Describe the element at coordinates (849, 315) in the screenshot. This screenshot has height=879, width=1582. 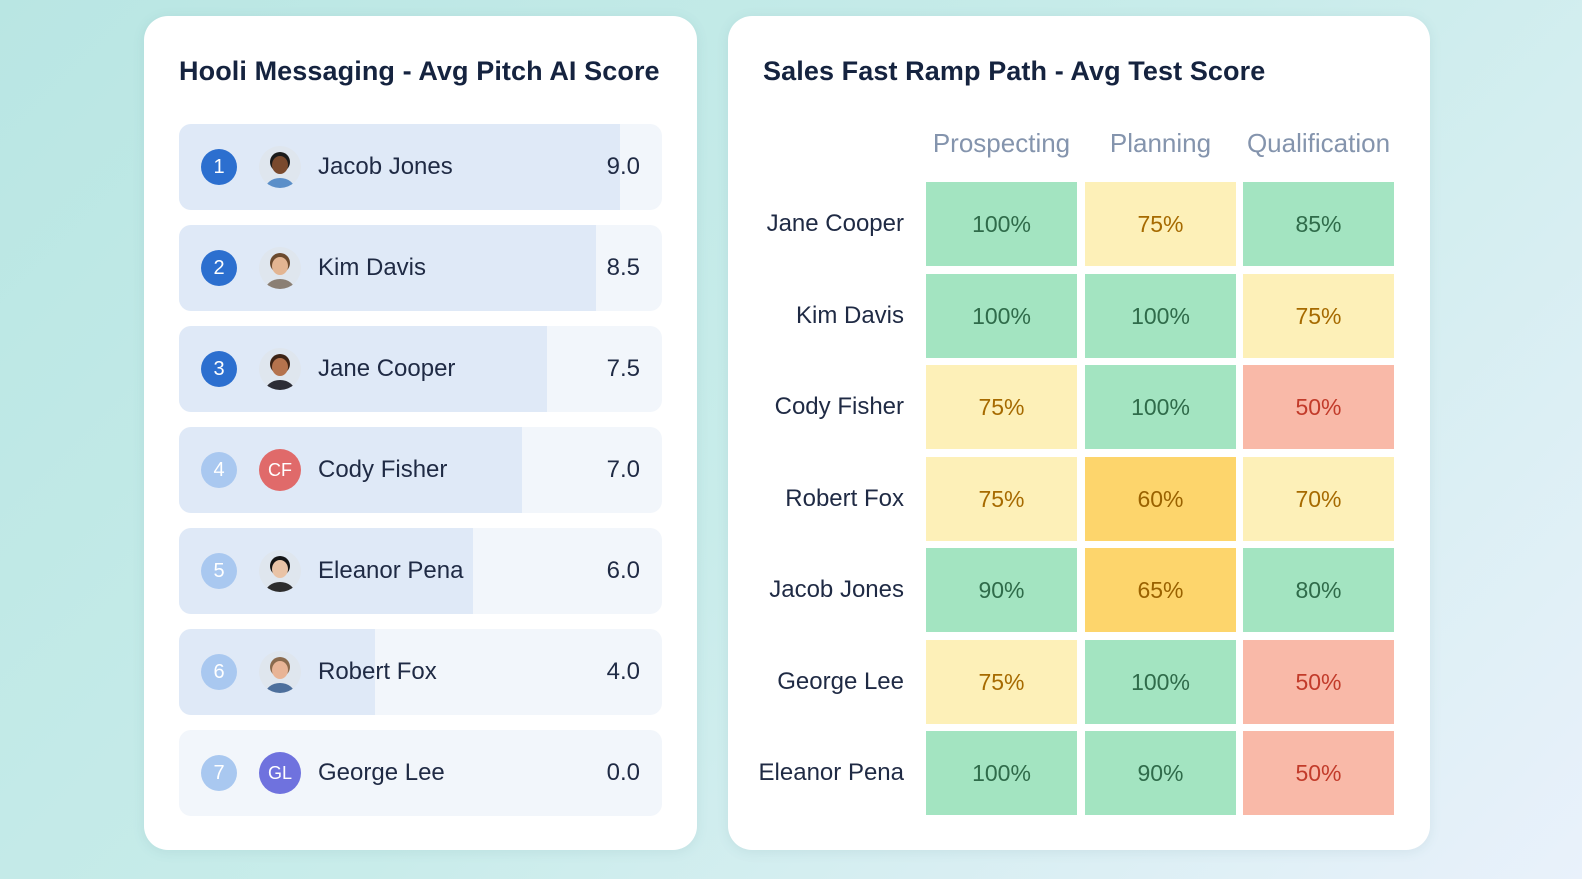
I see `row-label: Kim Davis` at that location.